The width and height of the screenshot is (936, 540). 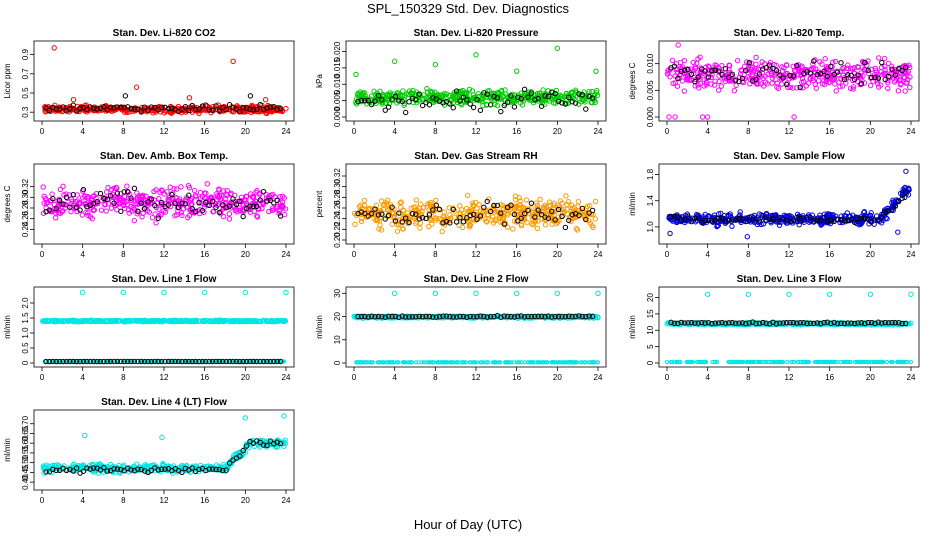 What do you see at coordinates (337, 208) in the screenshot?
I see `y-tick-label: 0.26` at bounding box center [337, 208].